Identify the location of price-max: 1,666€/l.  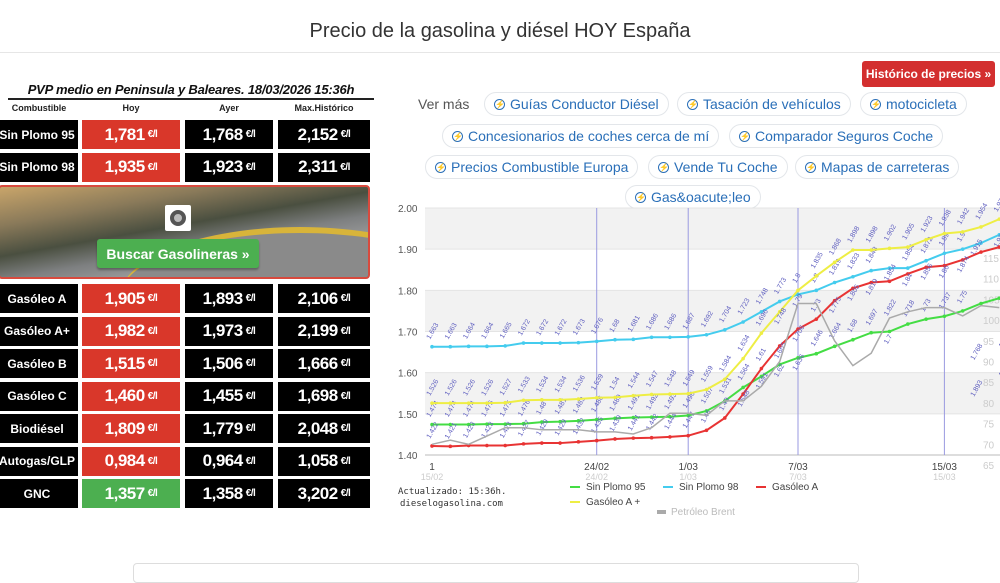
(324, 363).